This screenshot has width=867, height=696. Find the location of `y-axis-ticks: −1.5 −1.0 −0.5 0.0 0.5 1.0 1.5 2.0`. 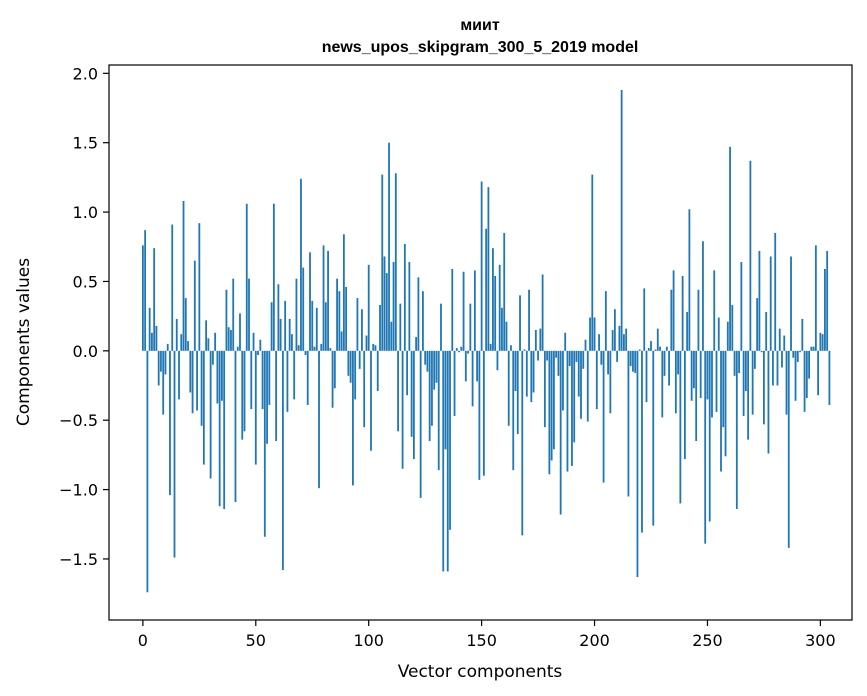

y-axis-ticks: −1.5 −1.0 −0.5 0.0 0.5 1.0 1.5 2.0 is located at coordinates (84, 316).